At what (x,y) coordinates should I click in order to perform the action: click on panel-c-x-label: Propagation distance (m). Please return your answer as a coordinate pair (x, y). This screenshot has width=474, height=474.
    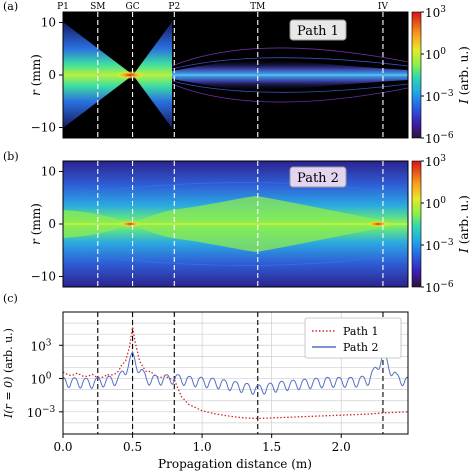
    Looking at the image, I should click on (235, 464).